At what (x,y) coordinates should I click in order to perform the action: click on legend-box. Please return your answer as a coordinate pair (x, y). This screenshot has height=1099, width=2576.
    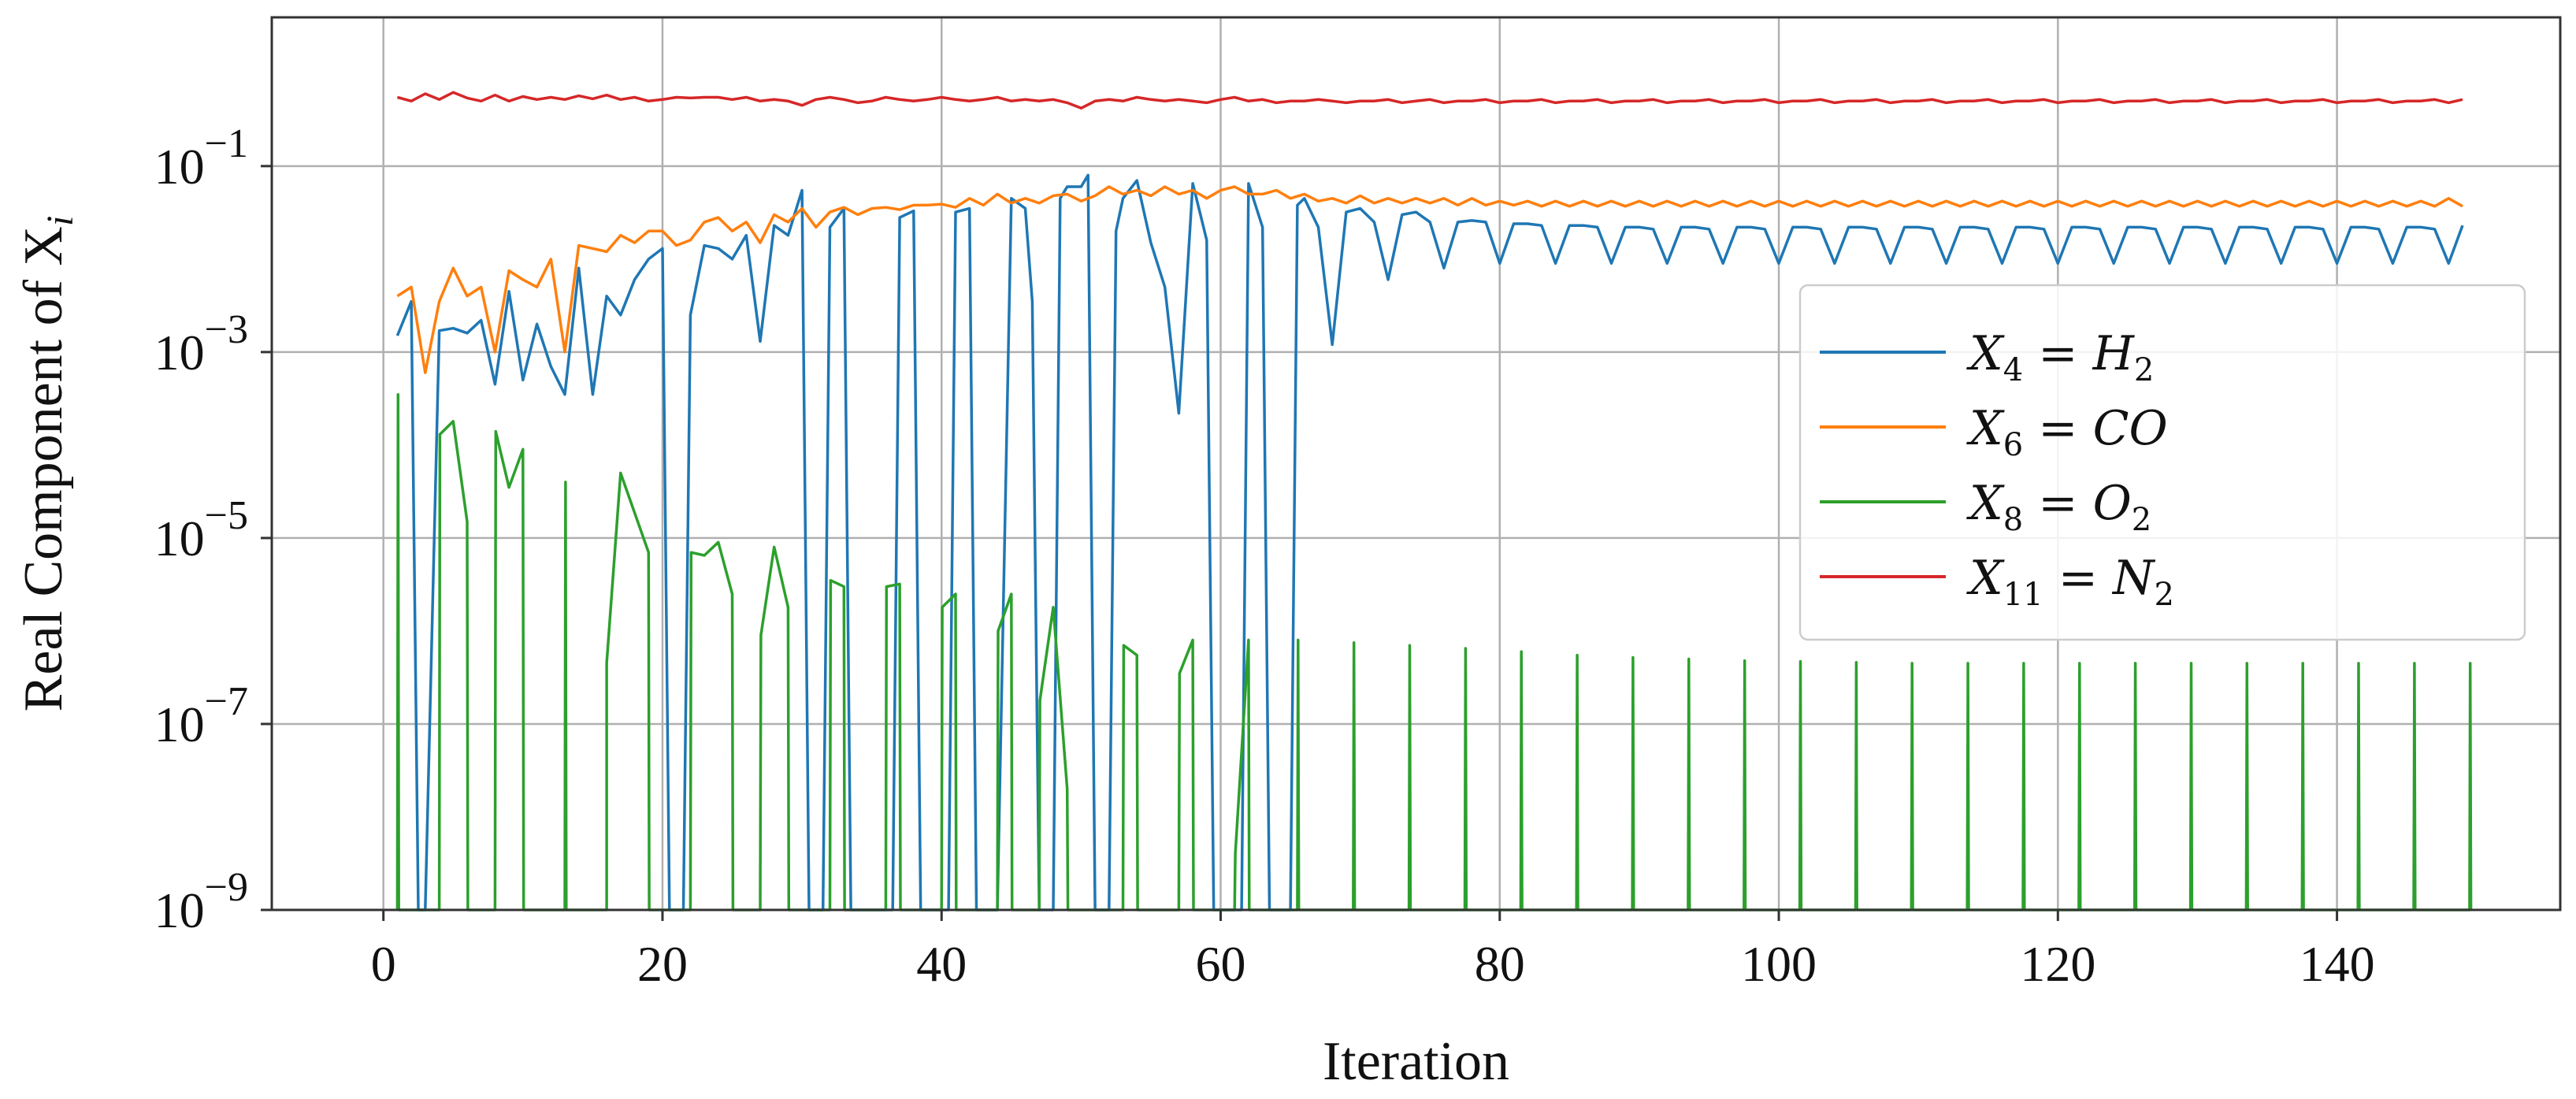
    Looking at the image, I should click on (2162, 462).